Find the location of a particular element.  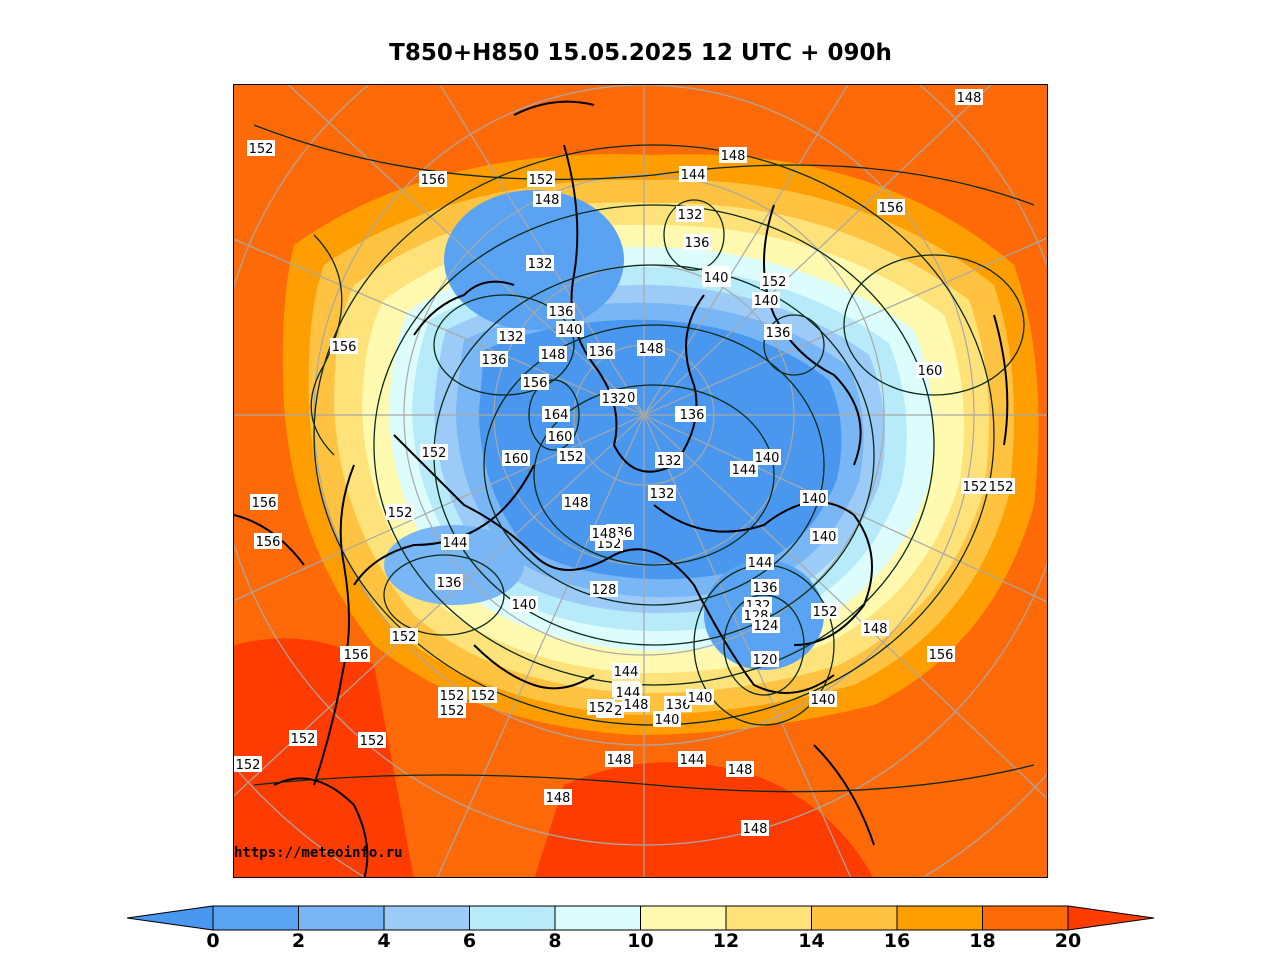

contour-label: 120 is located at coordinates (765, 659).